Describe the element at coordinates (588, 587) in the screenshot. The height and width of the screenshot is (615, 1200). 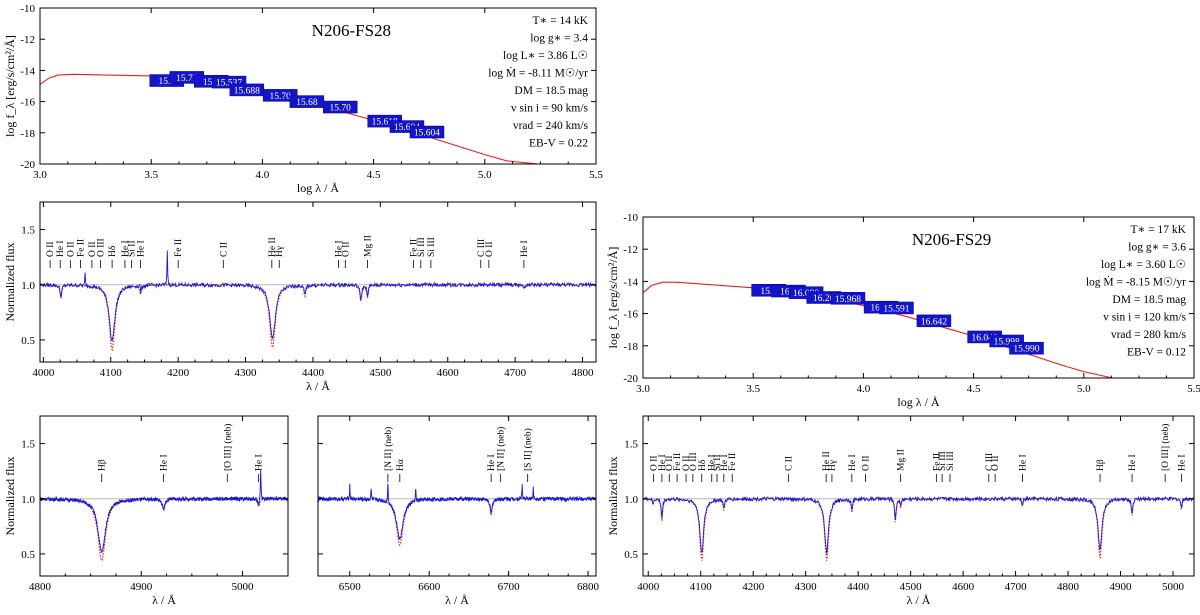
I see `x-tick-label: 6800` at that location.